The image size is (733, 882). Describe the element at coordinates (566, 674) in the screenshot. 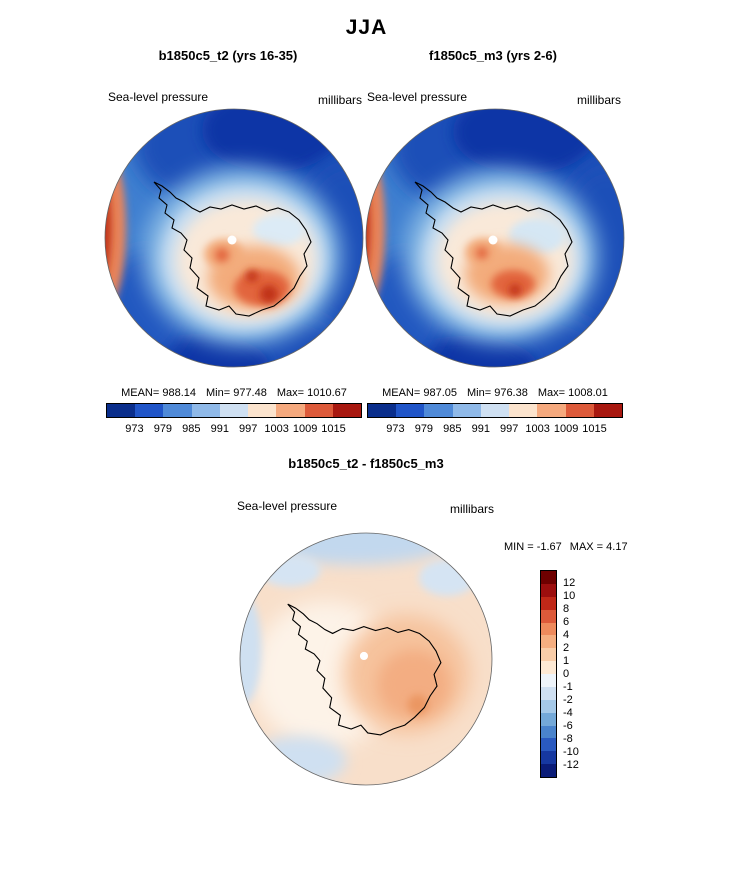

I see `colorbar-tick-label: 0` at that location.